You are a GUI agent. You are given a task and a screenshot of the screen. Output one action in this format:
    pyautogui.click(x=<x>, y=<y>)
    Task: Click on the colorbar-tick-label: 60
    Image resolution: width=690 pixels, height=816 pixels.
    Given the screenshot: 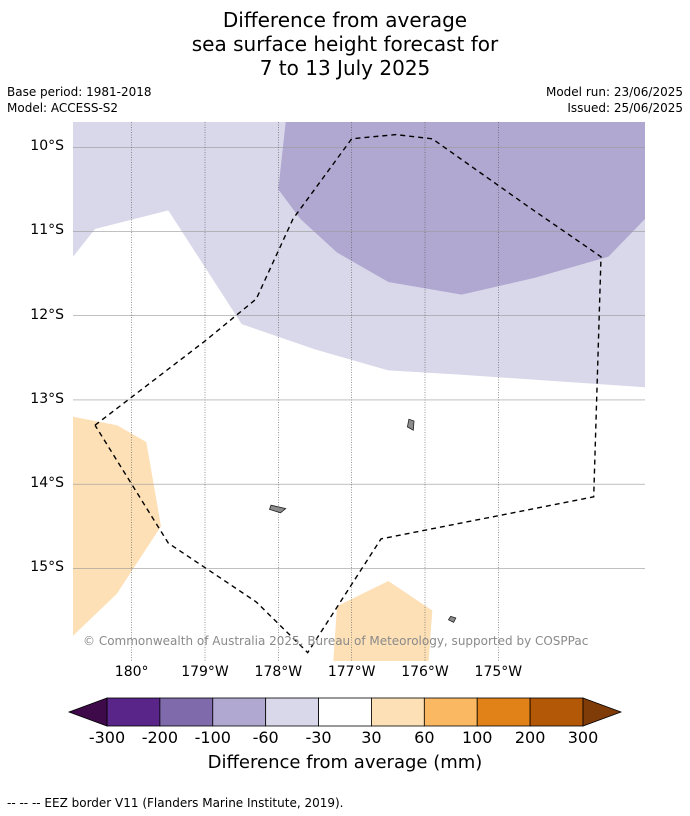 What is the action you would take?
    pyautogui.click(x=424, y=737)
    